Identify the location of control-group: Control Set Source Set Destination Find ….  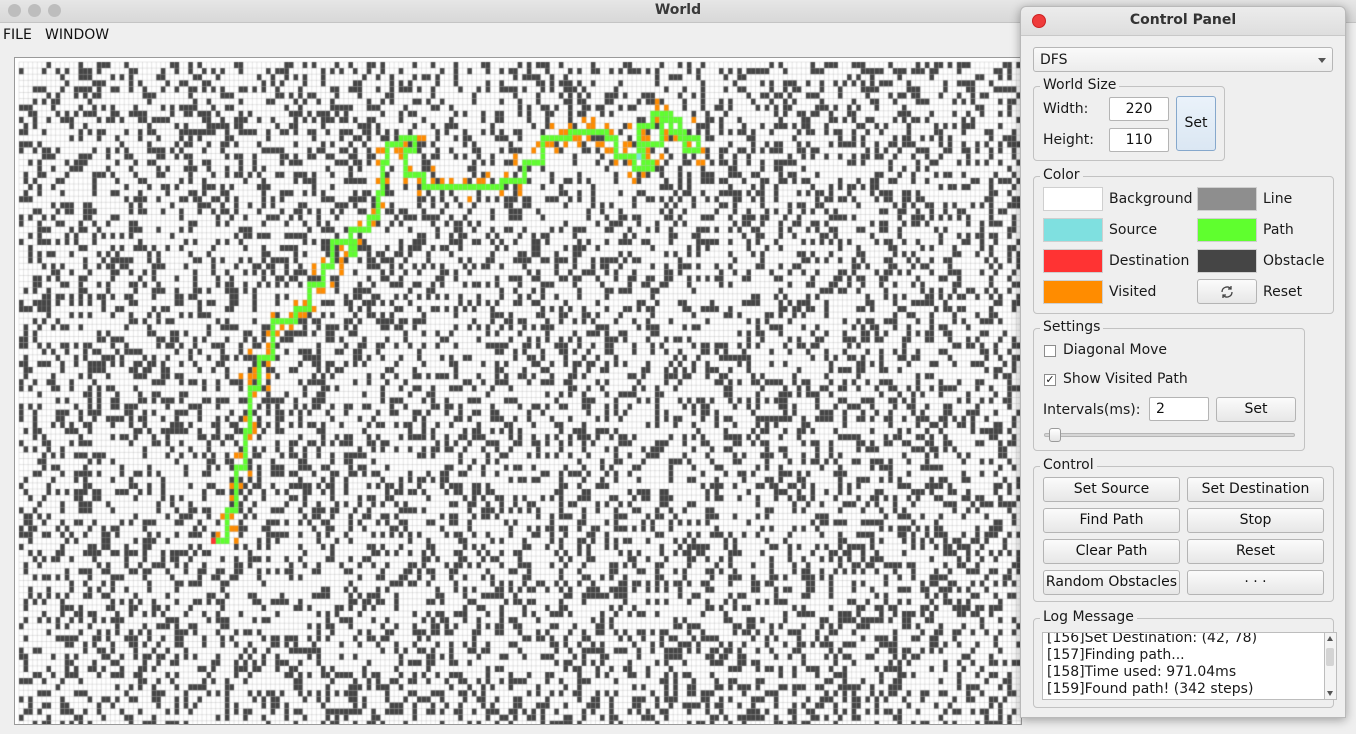
(1183, 529).